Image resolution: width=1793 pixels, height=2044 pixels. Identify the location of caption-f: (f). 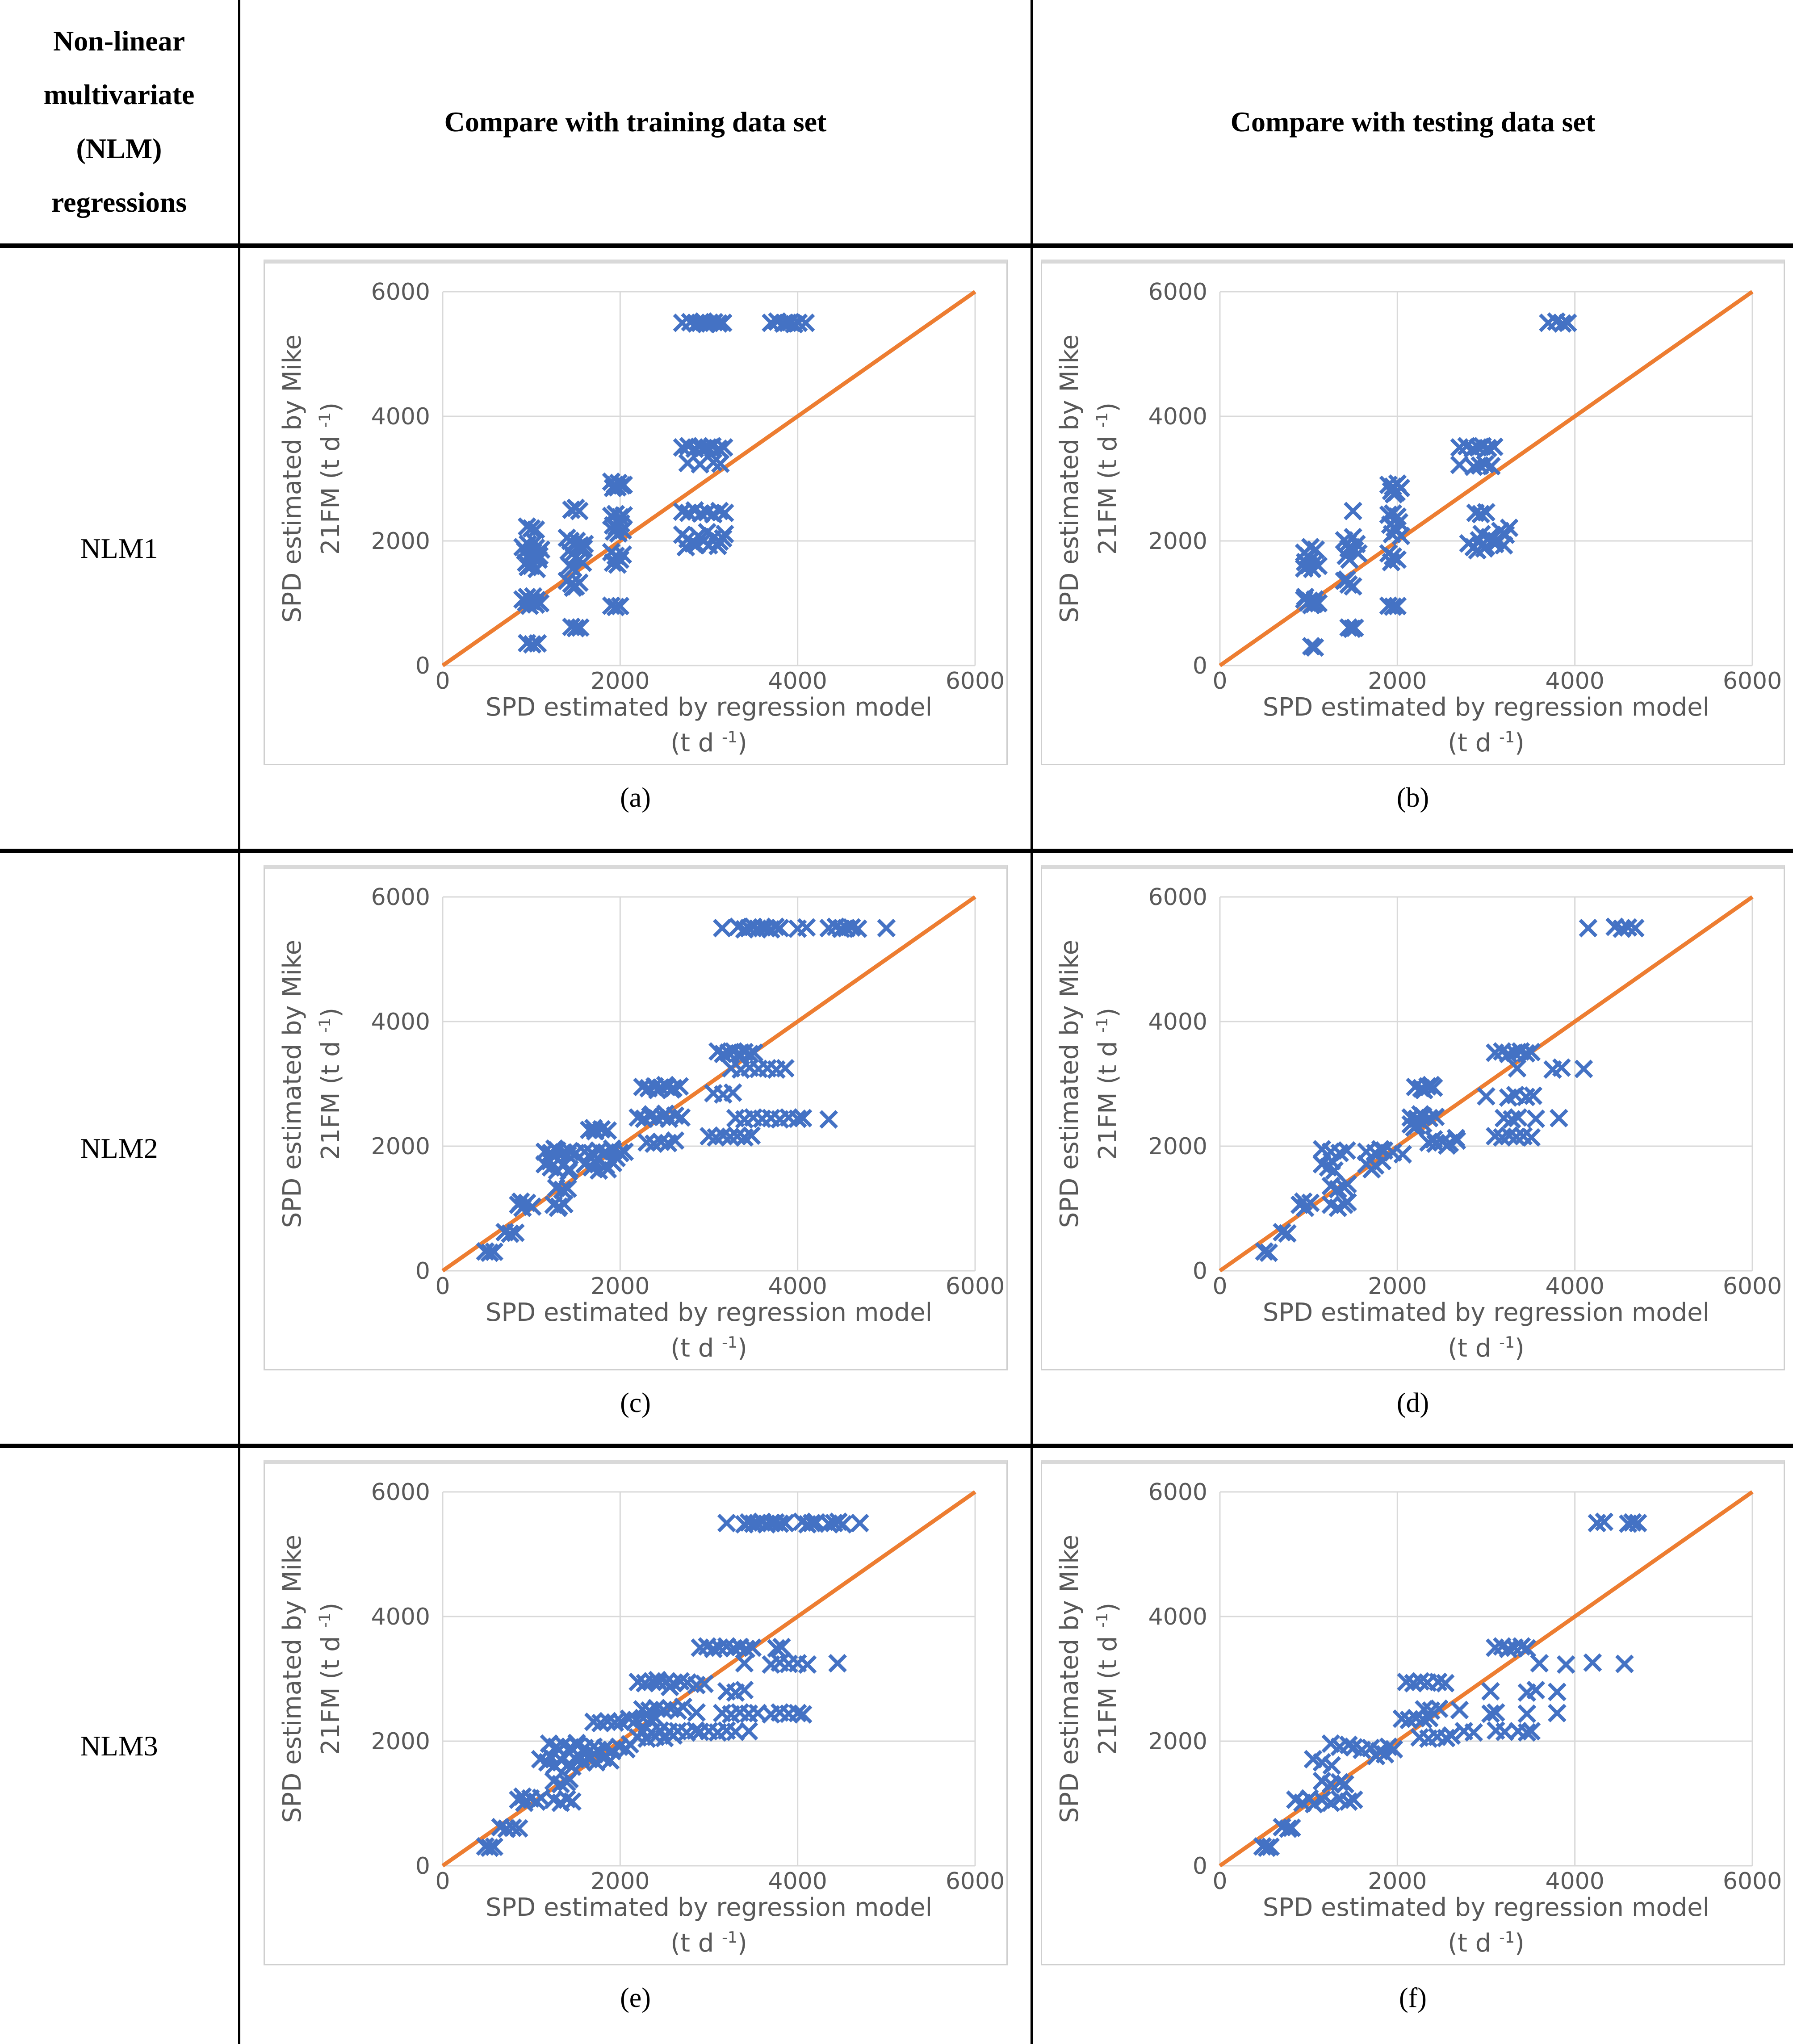
(1413, 1998).